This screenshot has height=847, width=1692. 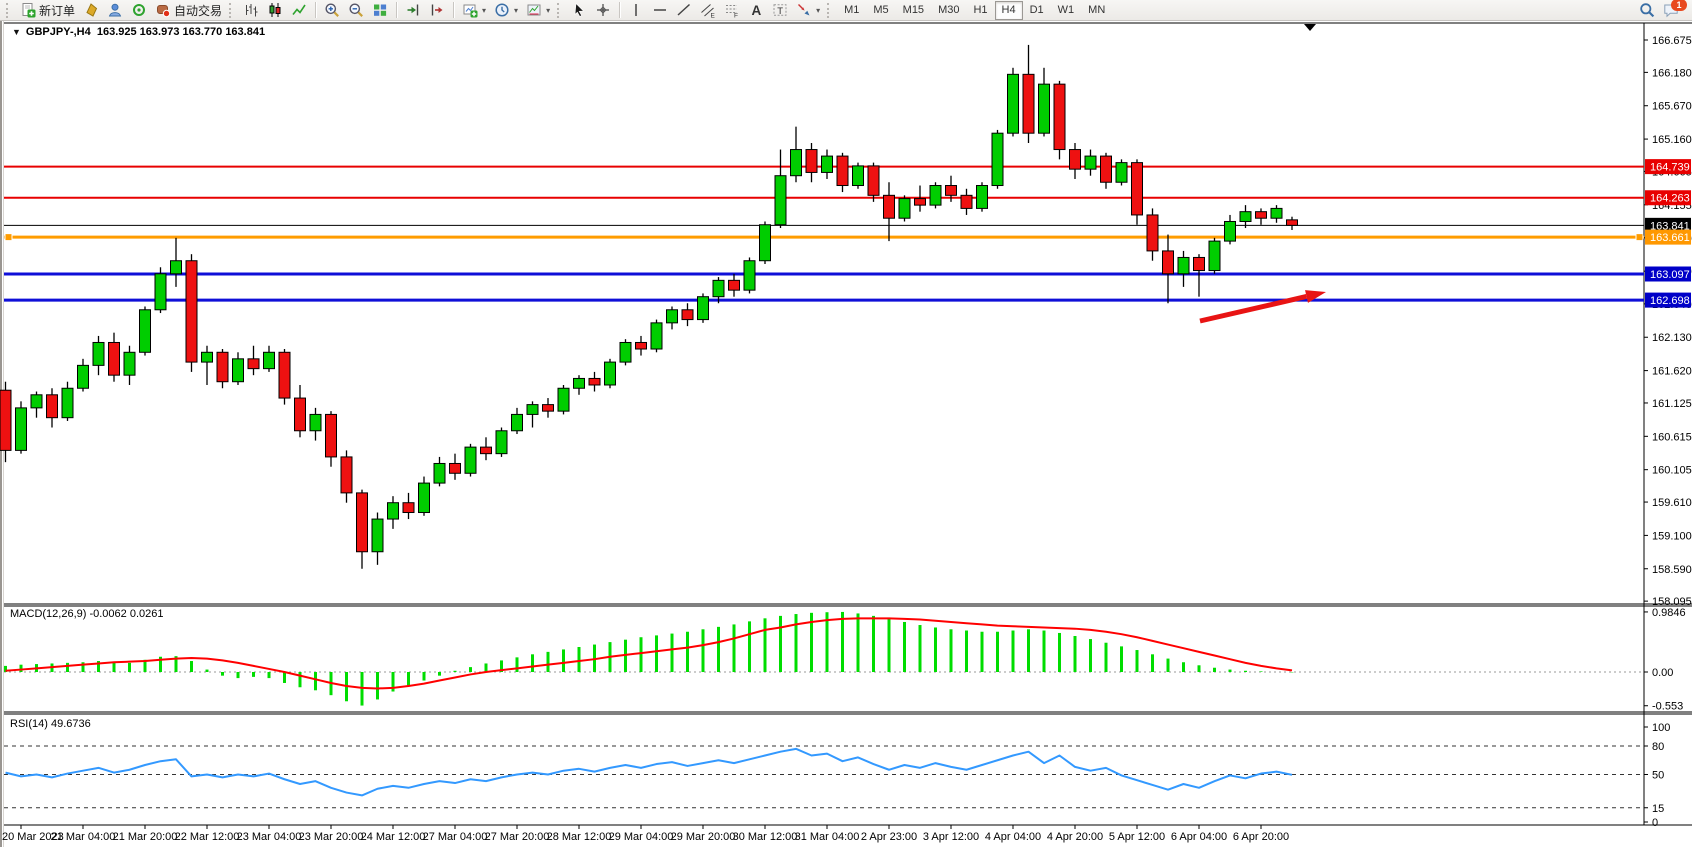 I want to click on svg-text: 5 Apr 12:00, so click(x=1137, y=837).